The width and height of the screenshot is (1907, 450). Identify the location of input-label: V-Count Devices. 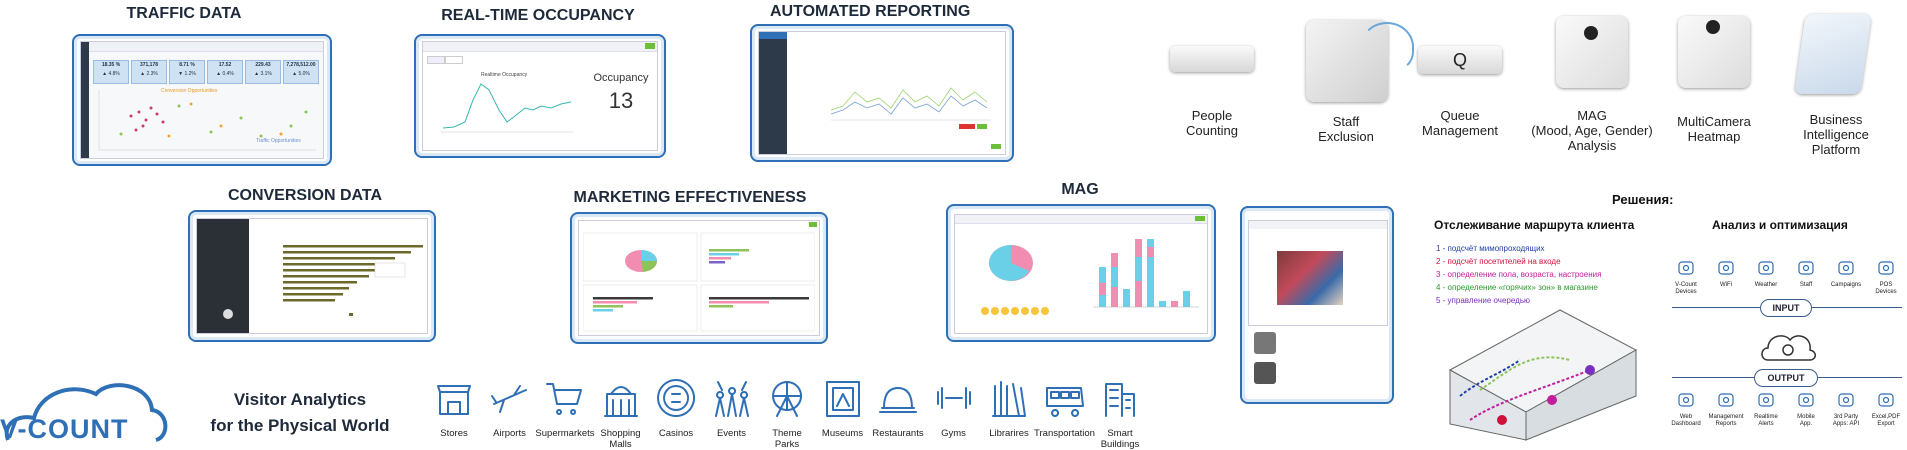
(1686, 288).